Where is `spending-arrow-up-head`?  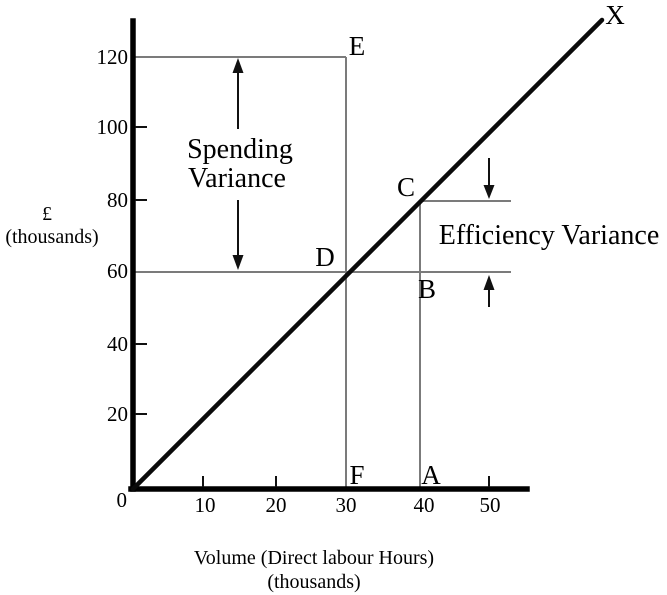 spending-arrow-up-head is located at coordinates (238, 65).